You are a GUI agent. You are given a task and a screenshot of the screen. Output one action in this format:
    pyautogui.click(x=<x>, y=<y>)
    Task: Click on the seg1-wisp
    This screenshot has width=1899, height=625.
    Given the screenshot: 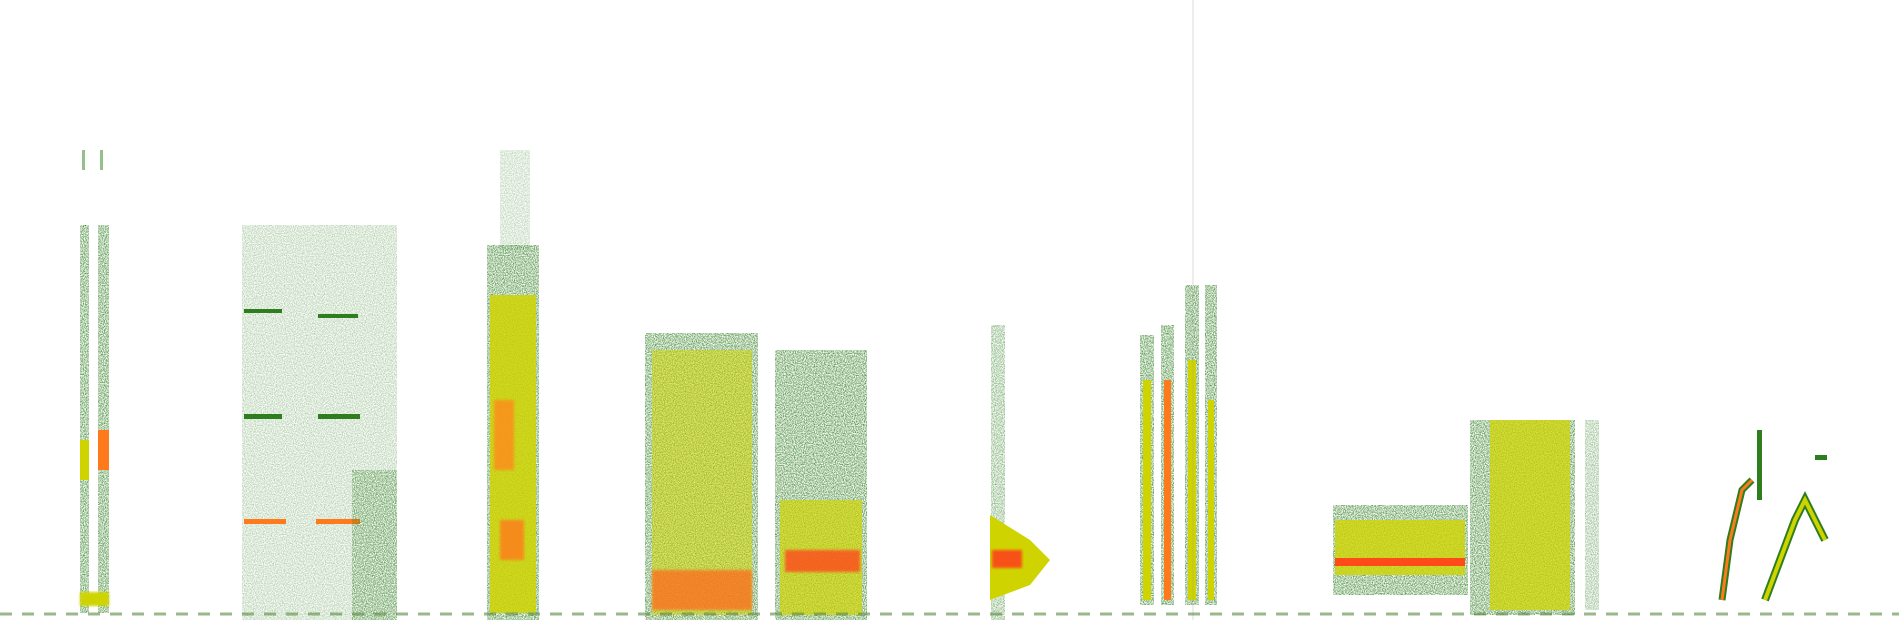 What is the action you would take?
    pyautogui.click(x=83, y=160)
    